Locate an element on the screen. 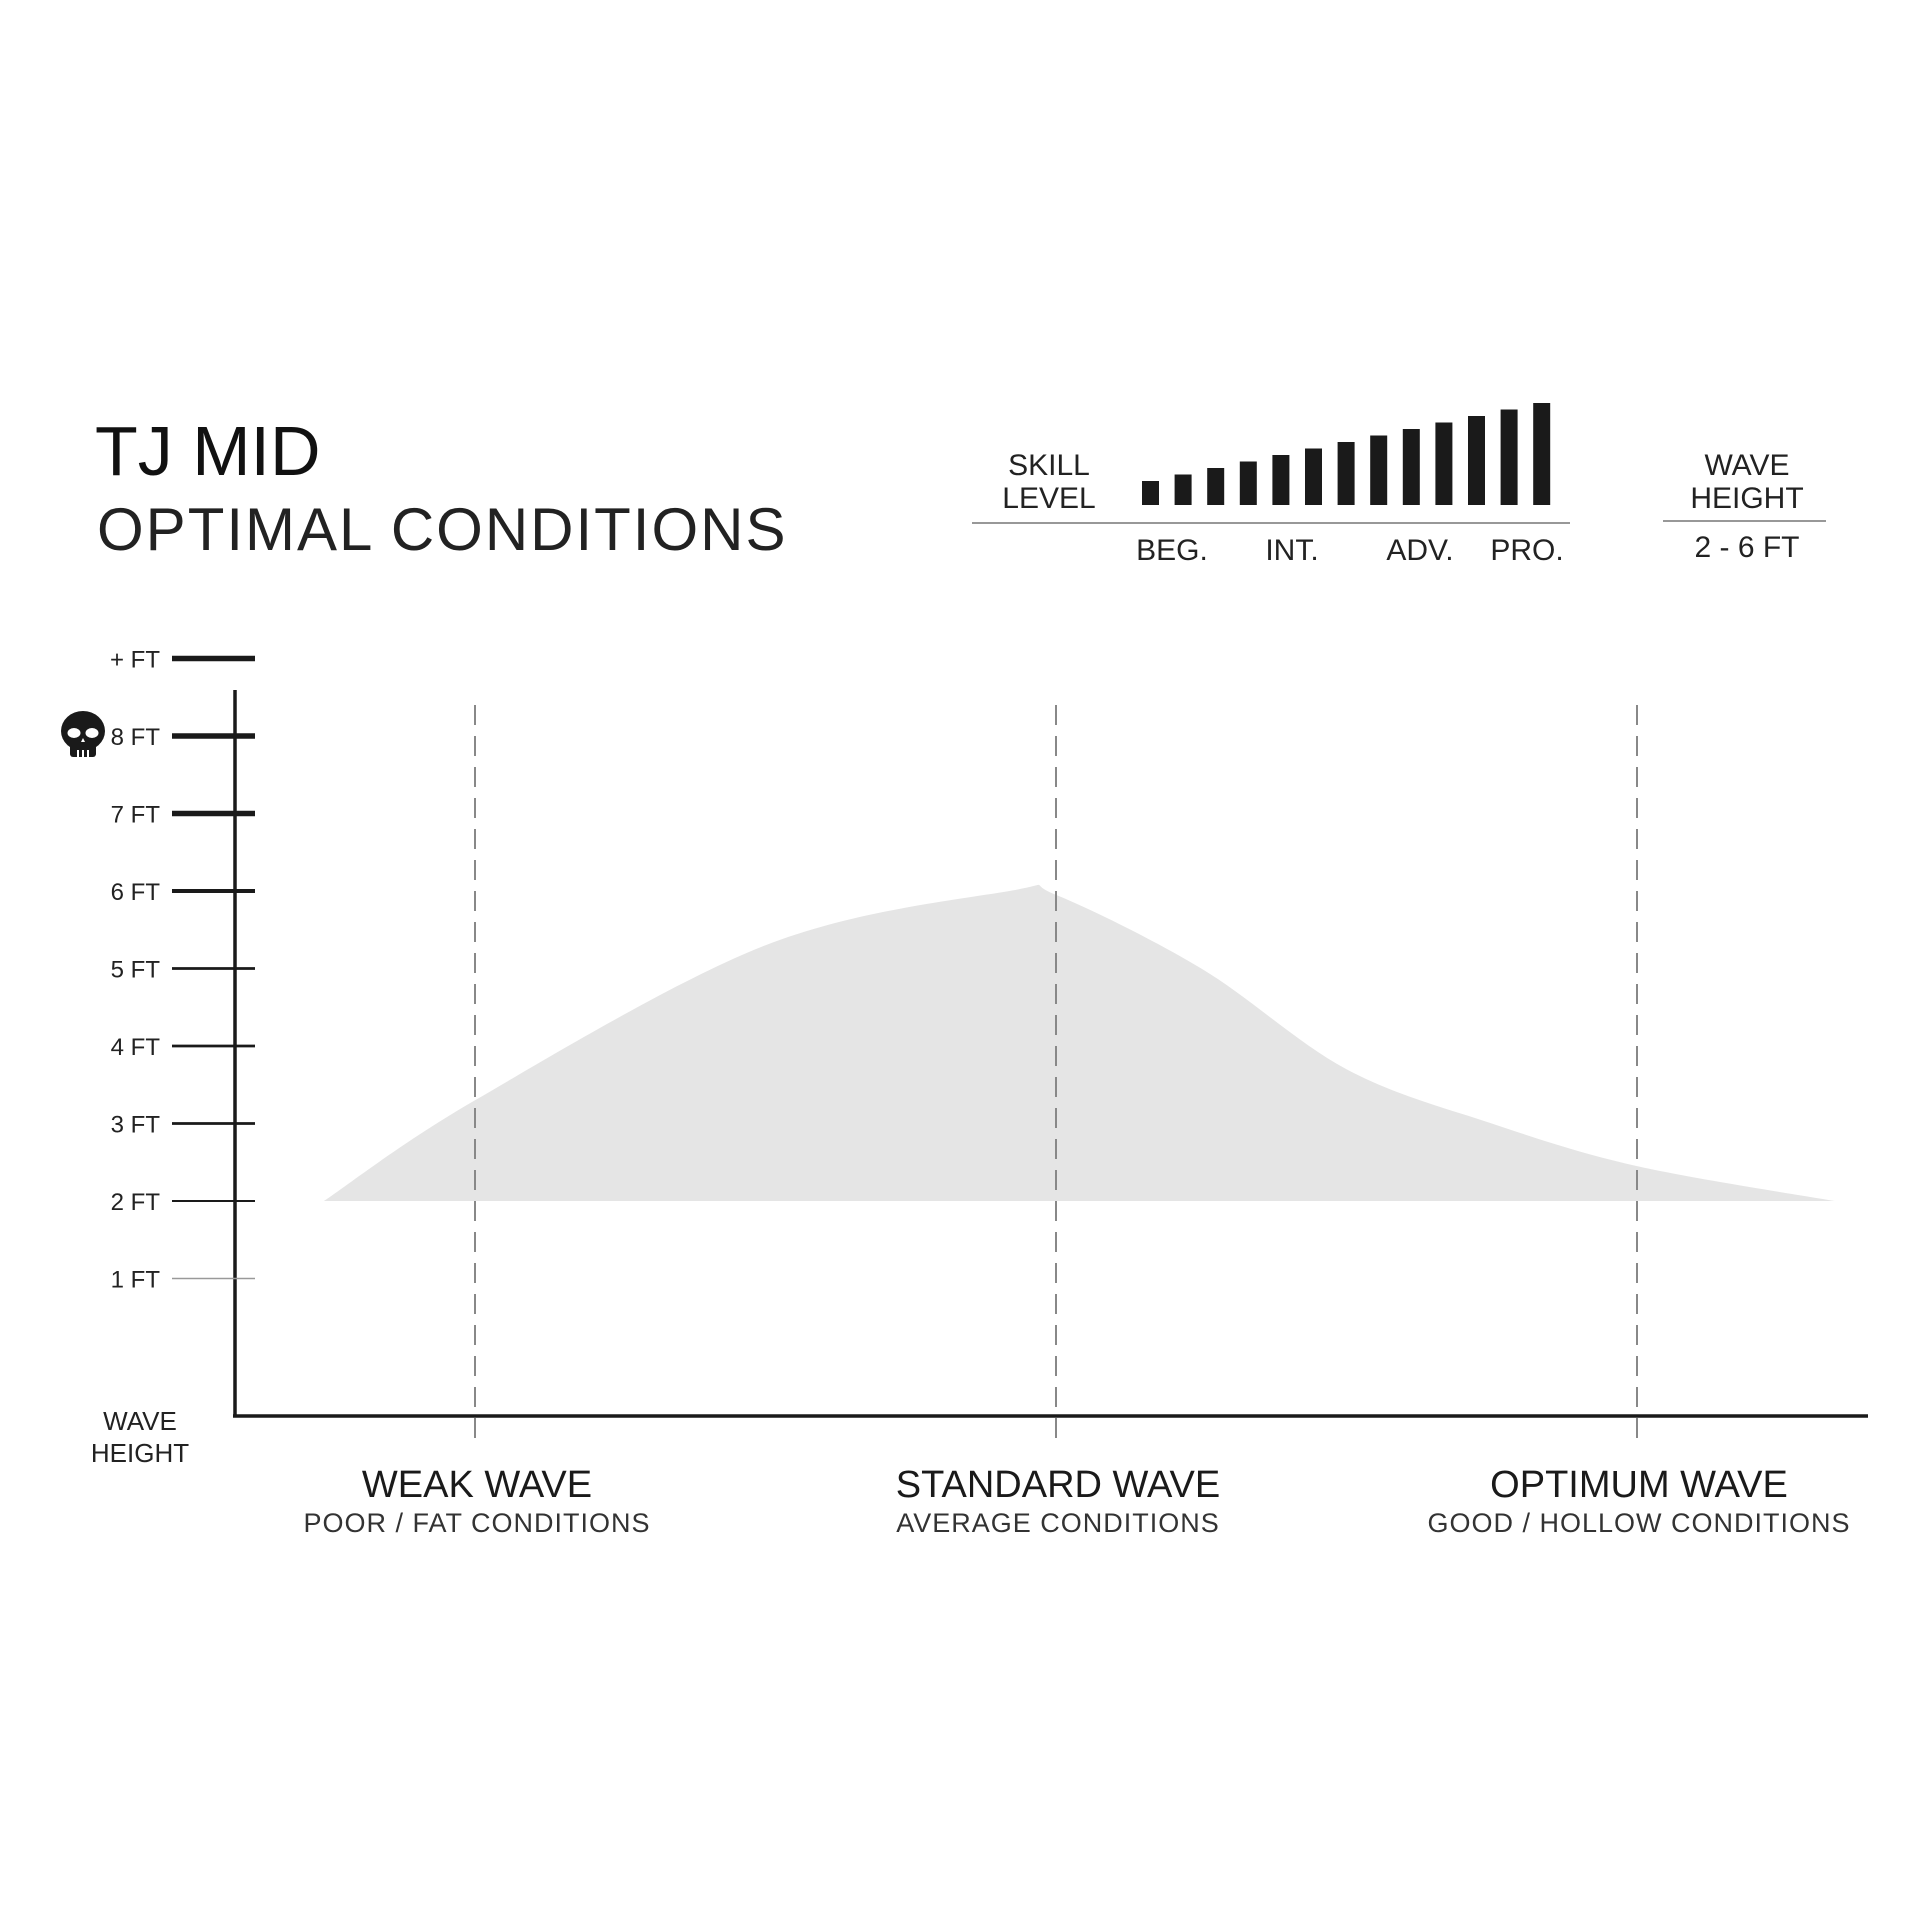  x-category-subtitle: AVERAGE CONDITIONS is located at coordinates (1058, 1523).